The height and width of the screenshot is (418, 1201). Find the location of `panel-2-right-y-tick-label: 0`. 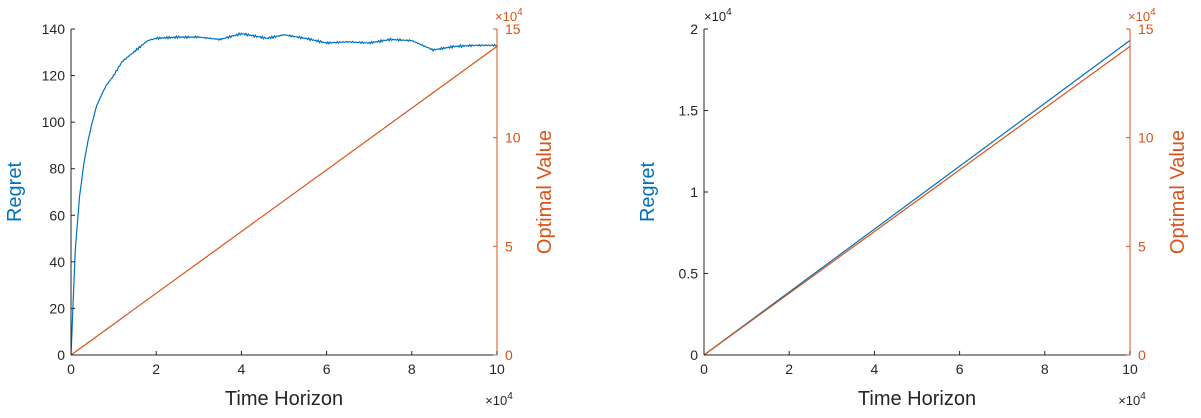

panel-2-right-y-tick-label: 0 is located at coordinates (1142, 355).